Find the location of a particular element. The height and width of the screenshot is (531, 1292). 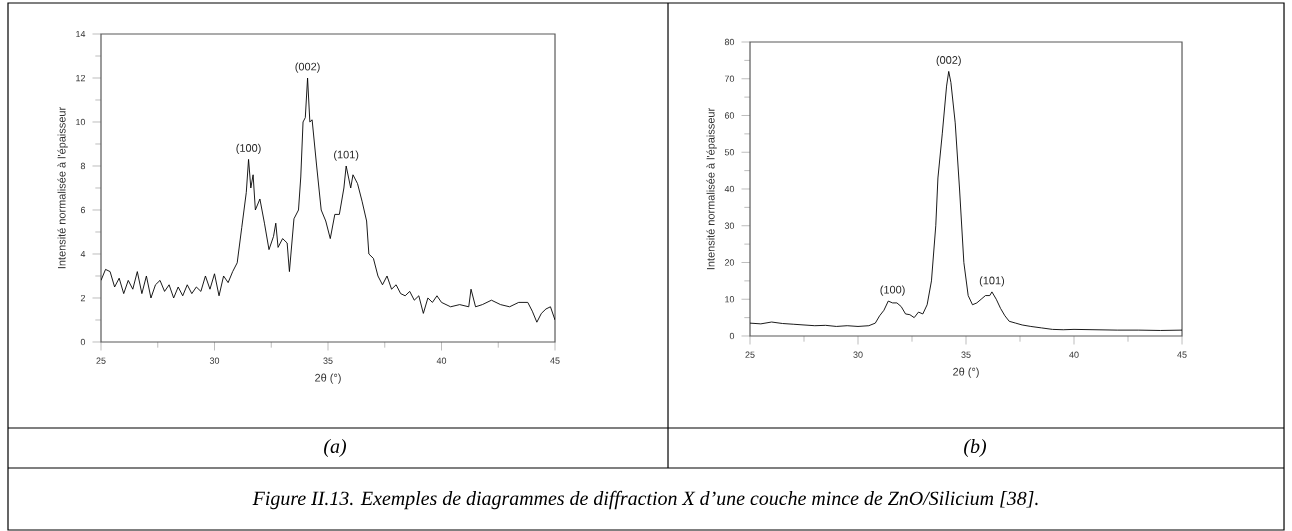

y-tick-label: 6 is located at coordinates (83, 210).